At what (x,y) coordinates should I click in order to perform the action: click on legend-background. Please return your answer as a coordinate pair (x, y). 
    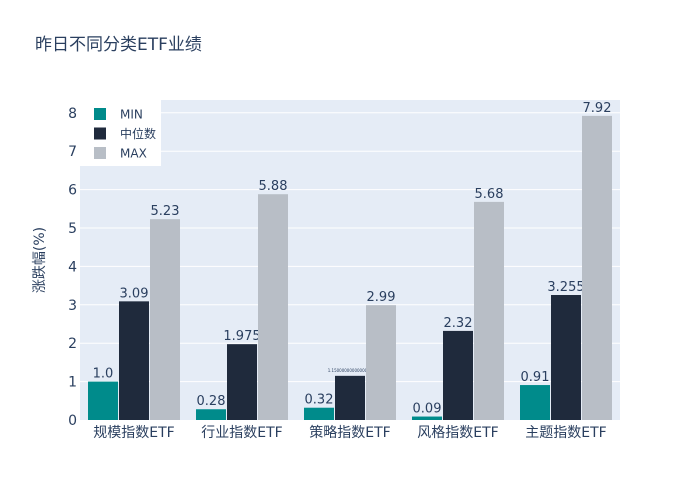
    Looking at the image, I should click on (120, 133).